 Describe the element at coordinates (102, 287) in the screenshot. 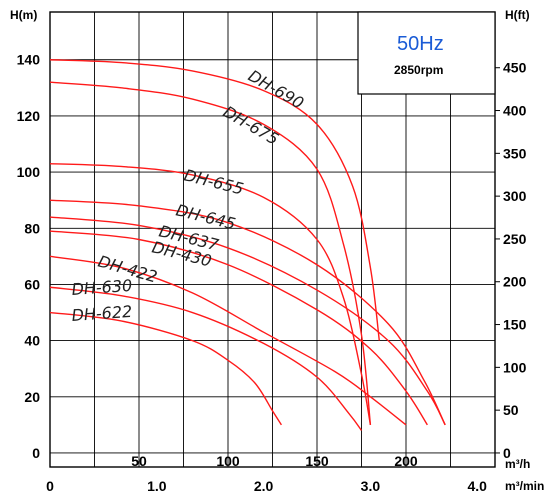

I see `series-label-dh-630: DH-630` at that location.